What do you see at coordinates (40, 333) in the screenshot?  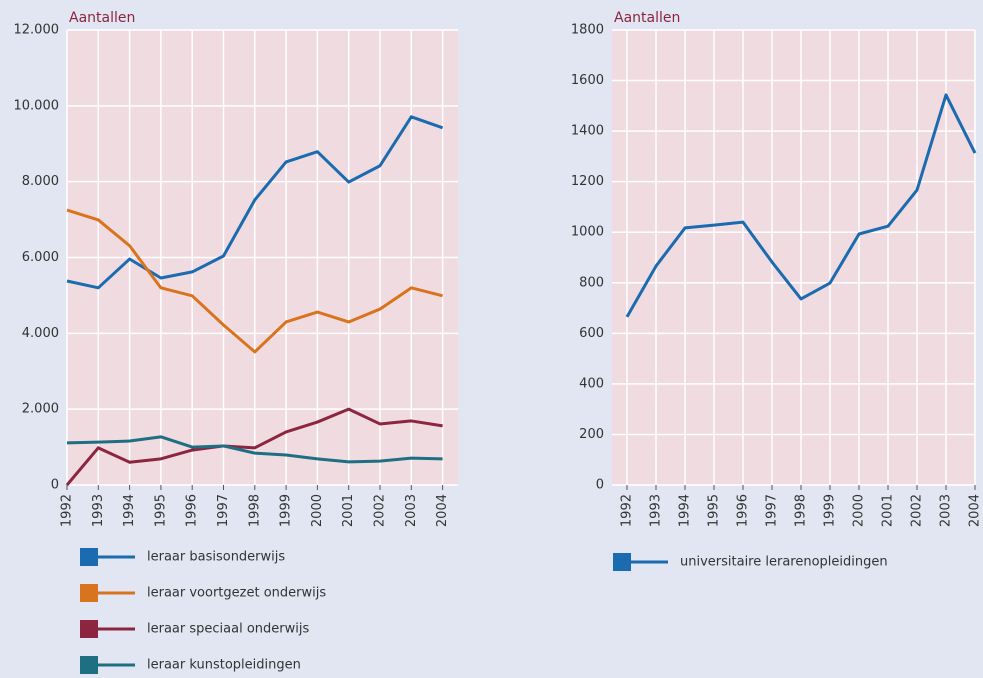 I see `y-tick-label: 4.000` at bounding box center [40, 333].